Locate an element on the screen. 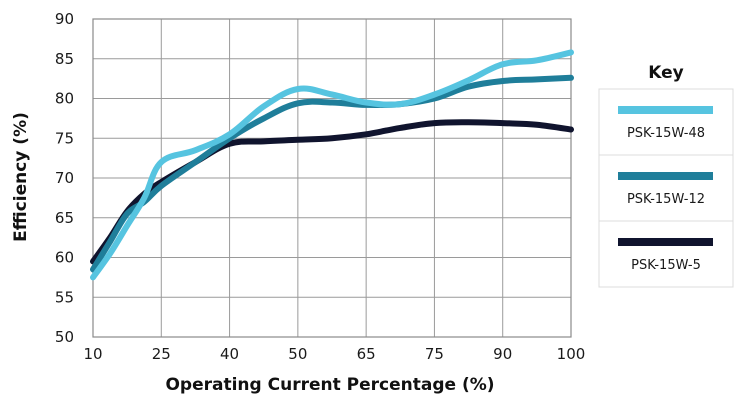 The image size is (739, 397). y-tick-label: 85 is located at coordinates (64, 59).